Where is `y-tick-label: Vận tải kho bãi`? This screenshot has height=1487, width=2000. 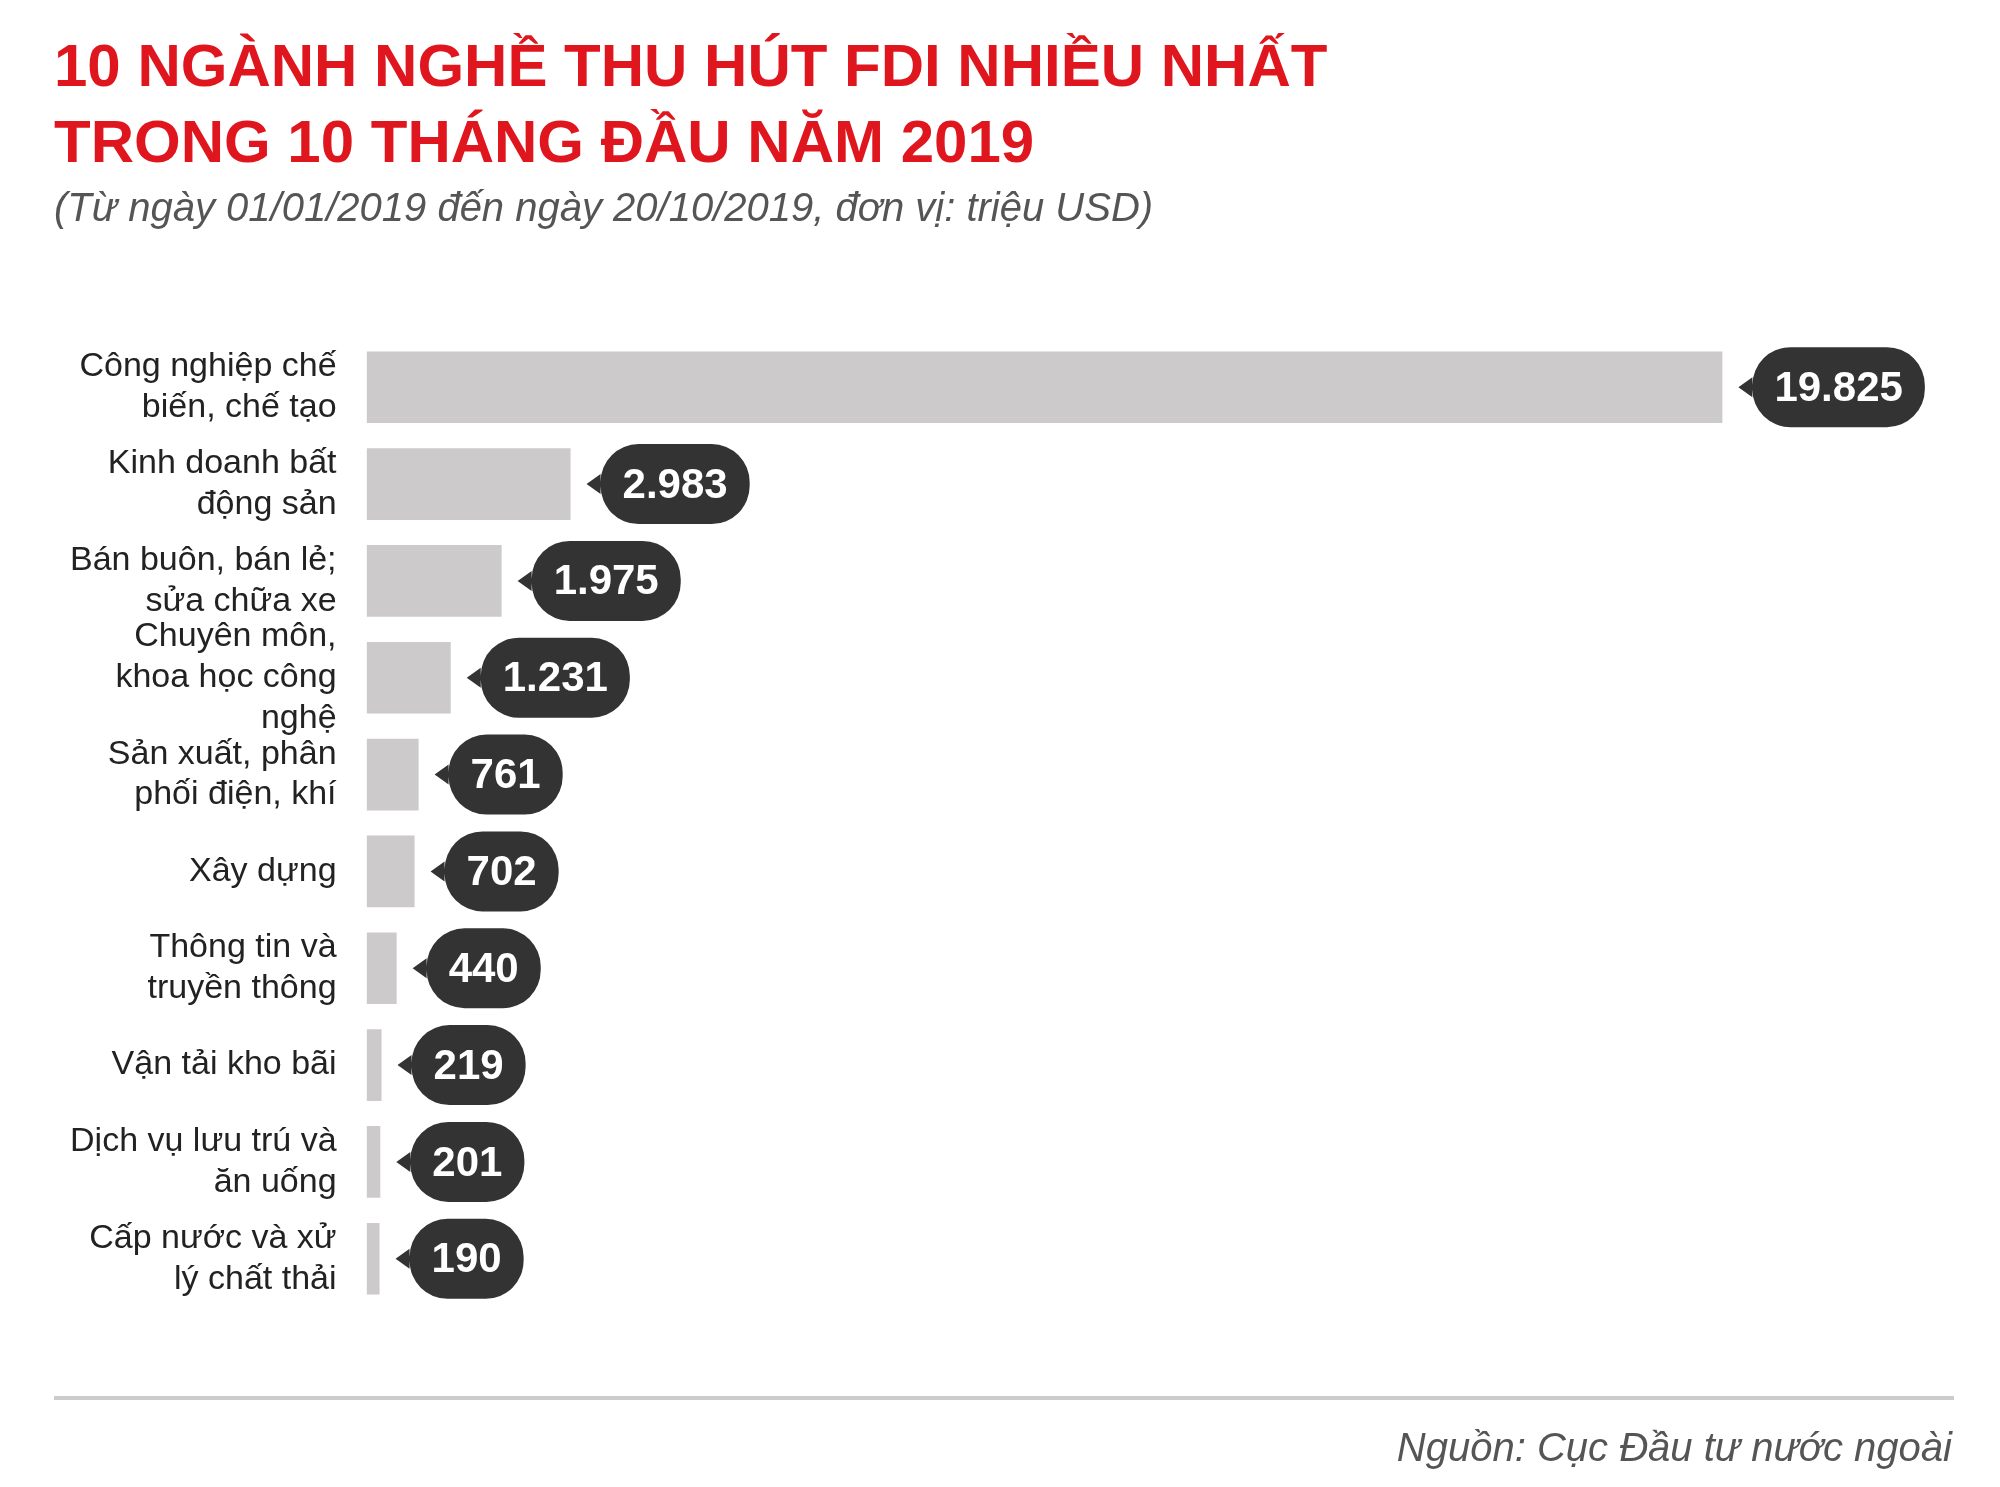 y-tick-label: Vận tải kho bãi is located at coordinates (224, 1062).